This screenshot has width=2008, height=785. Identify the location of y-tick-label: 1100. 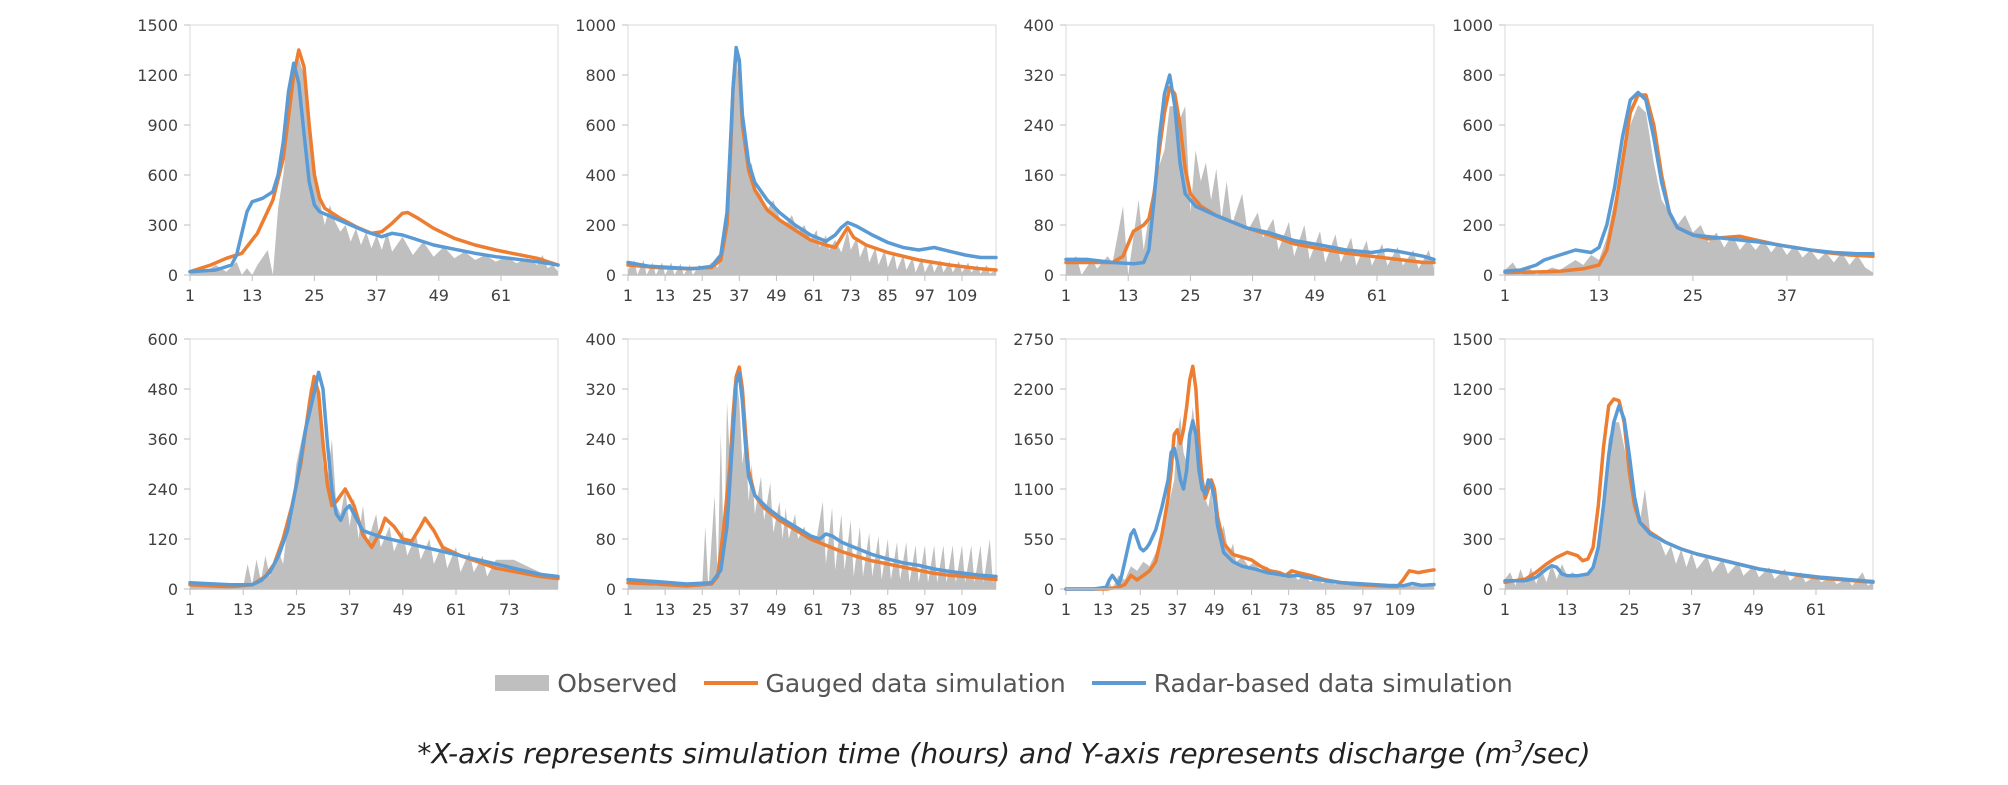
(1033, 489).